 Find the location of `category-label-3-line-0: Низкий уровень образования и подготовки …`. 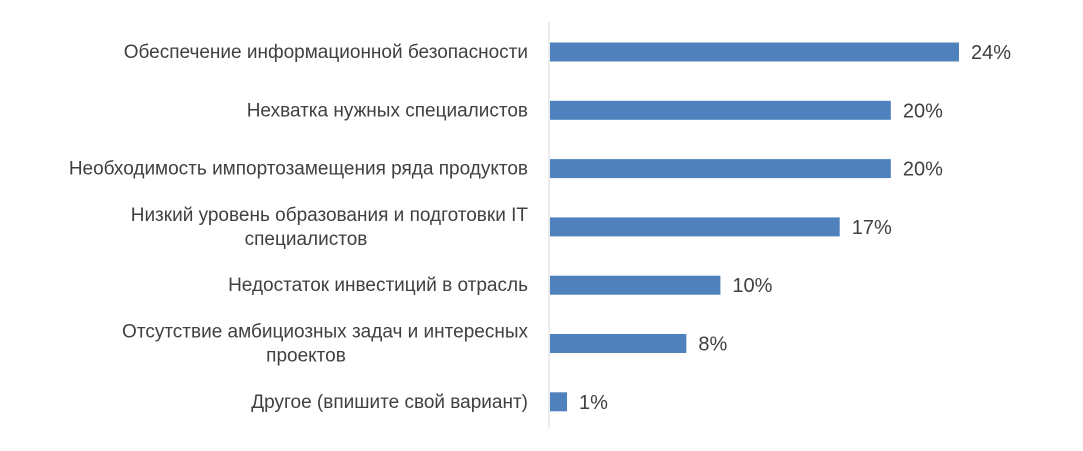

category-label-3-line-0: Низкий уровень образования и подготовки … is located at coordinates (330, 215).